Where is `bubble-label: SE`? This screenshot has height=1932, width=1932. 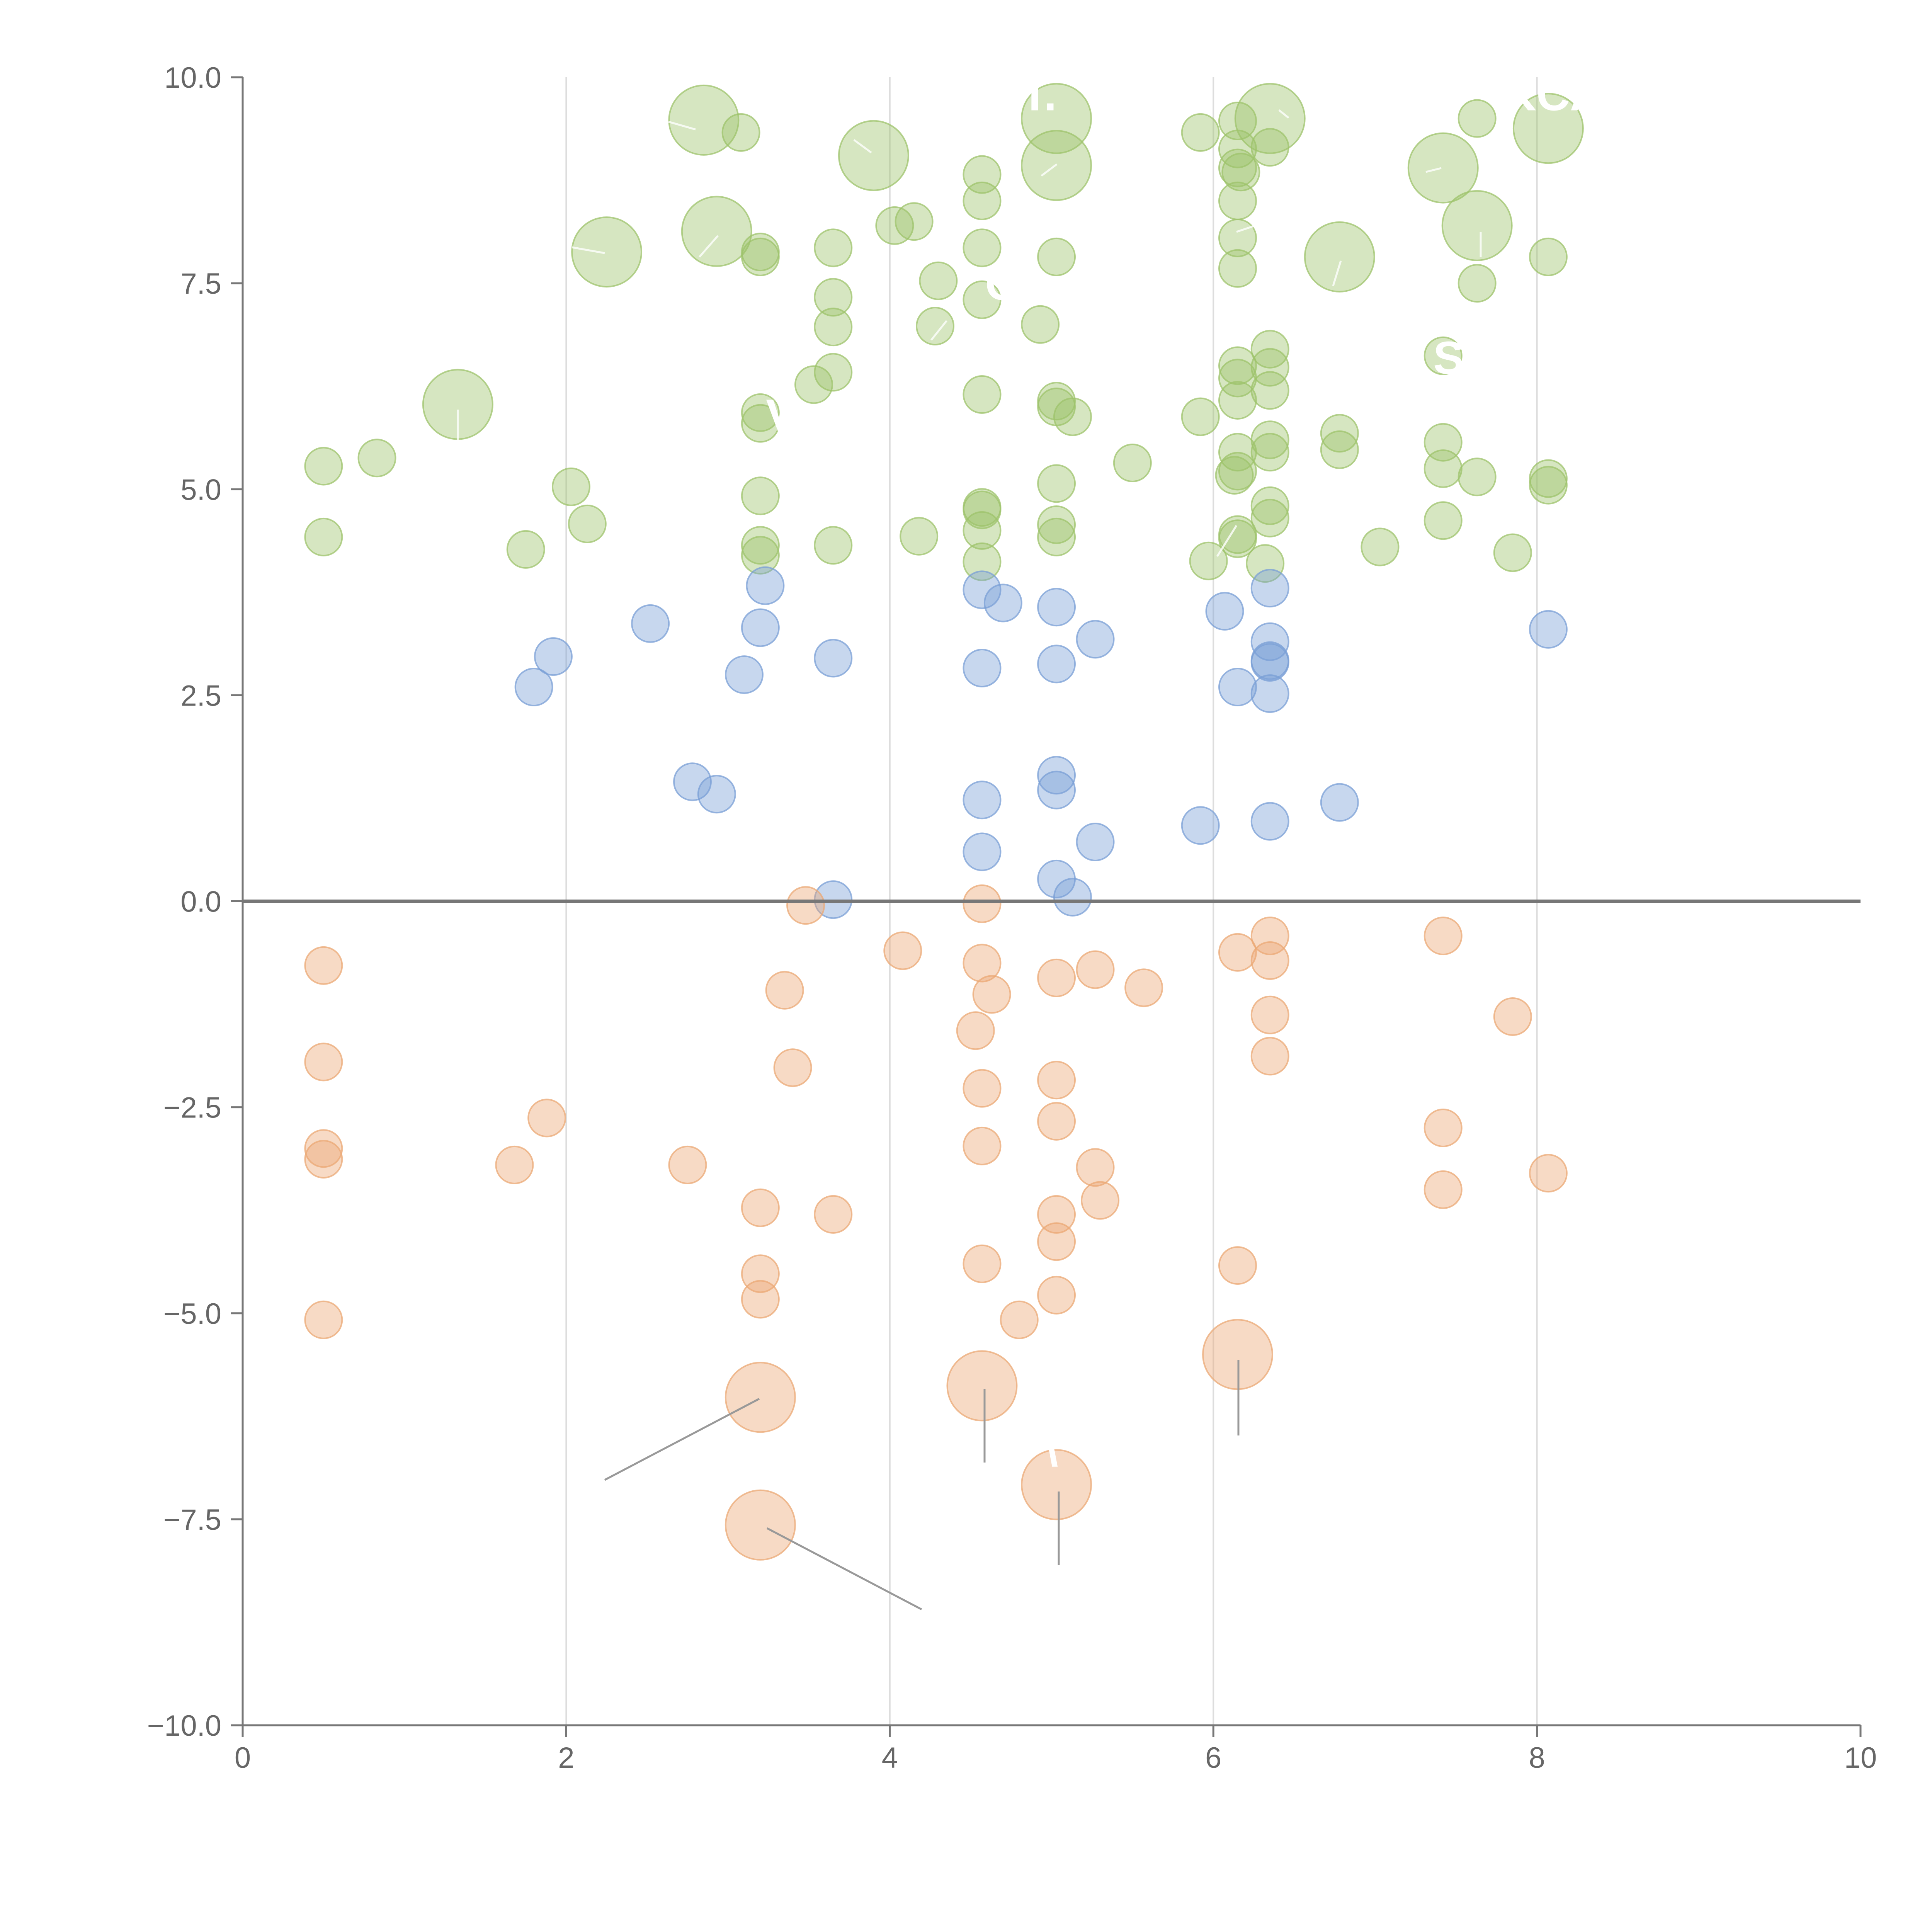
bubble-label: SE is located at coordinates (1464, 358).